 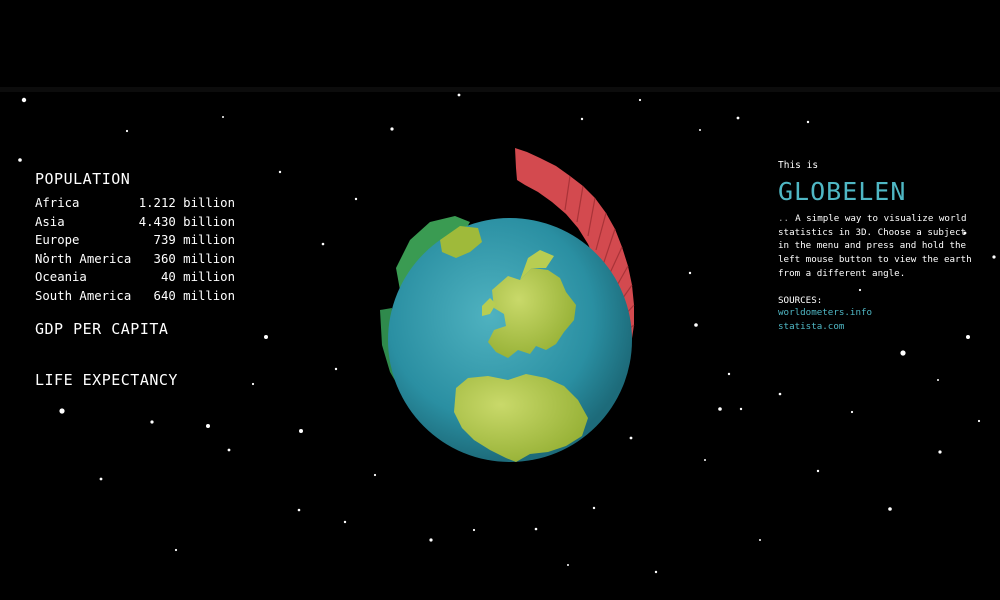 What do you see at coordinates (401, 360) in the screenshot?
I see `globe-rim-bars` at bounding box center [401, 360].